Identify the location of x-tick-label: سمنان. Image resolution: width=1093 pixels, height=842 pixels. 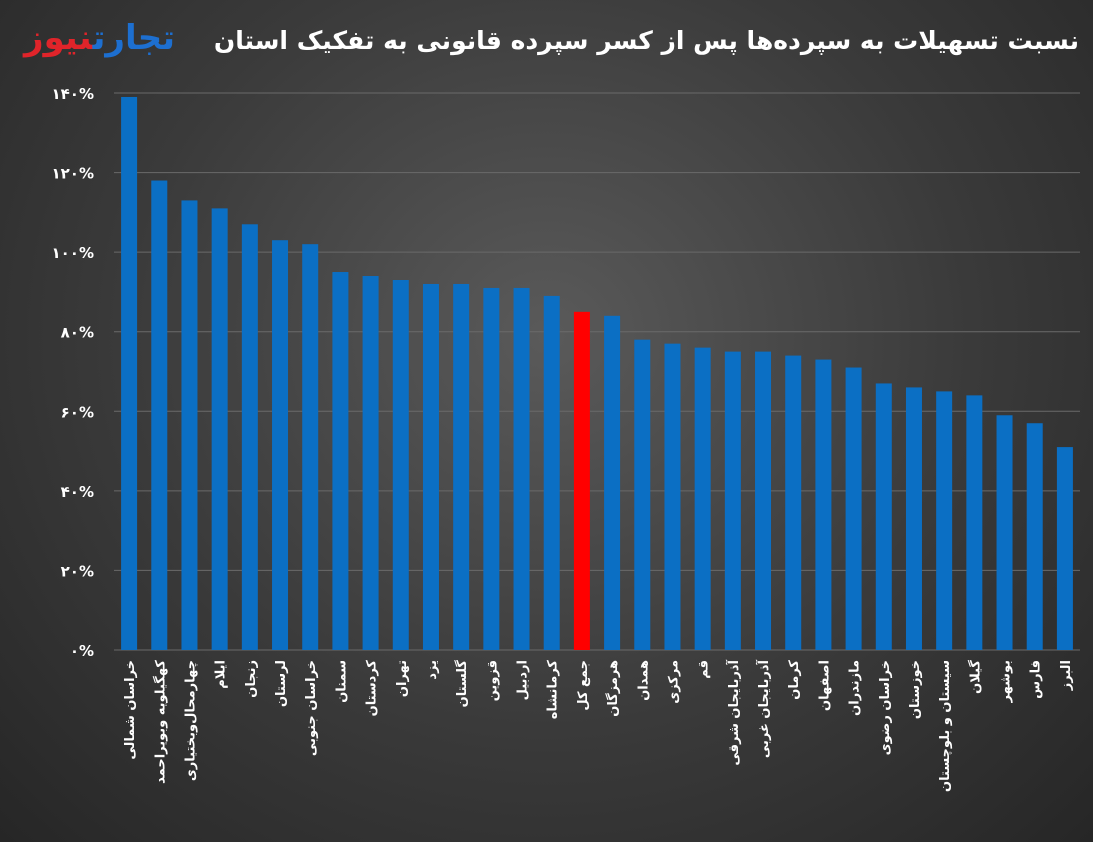
(341, 681).